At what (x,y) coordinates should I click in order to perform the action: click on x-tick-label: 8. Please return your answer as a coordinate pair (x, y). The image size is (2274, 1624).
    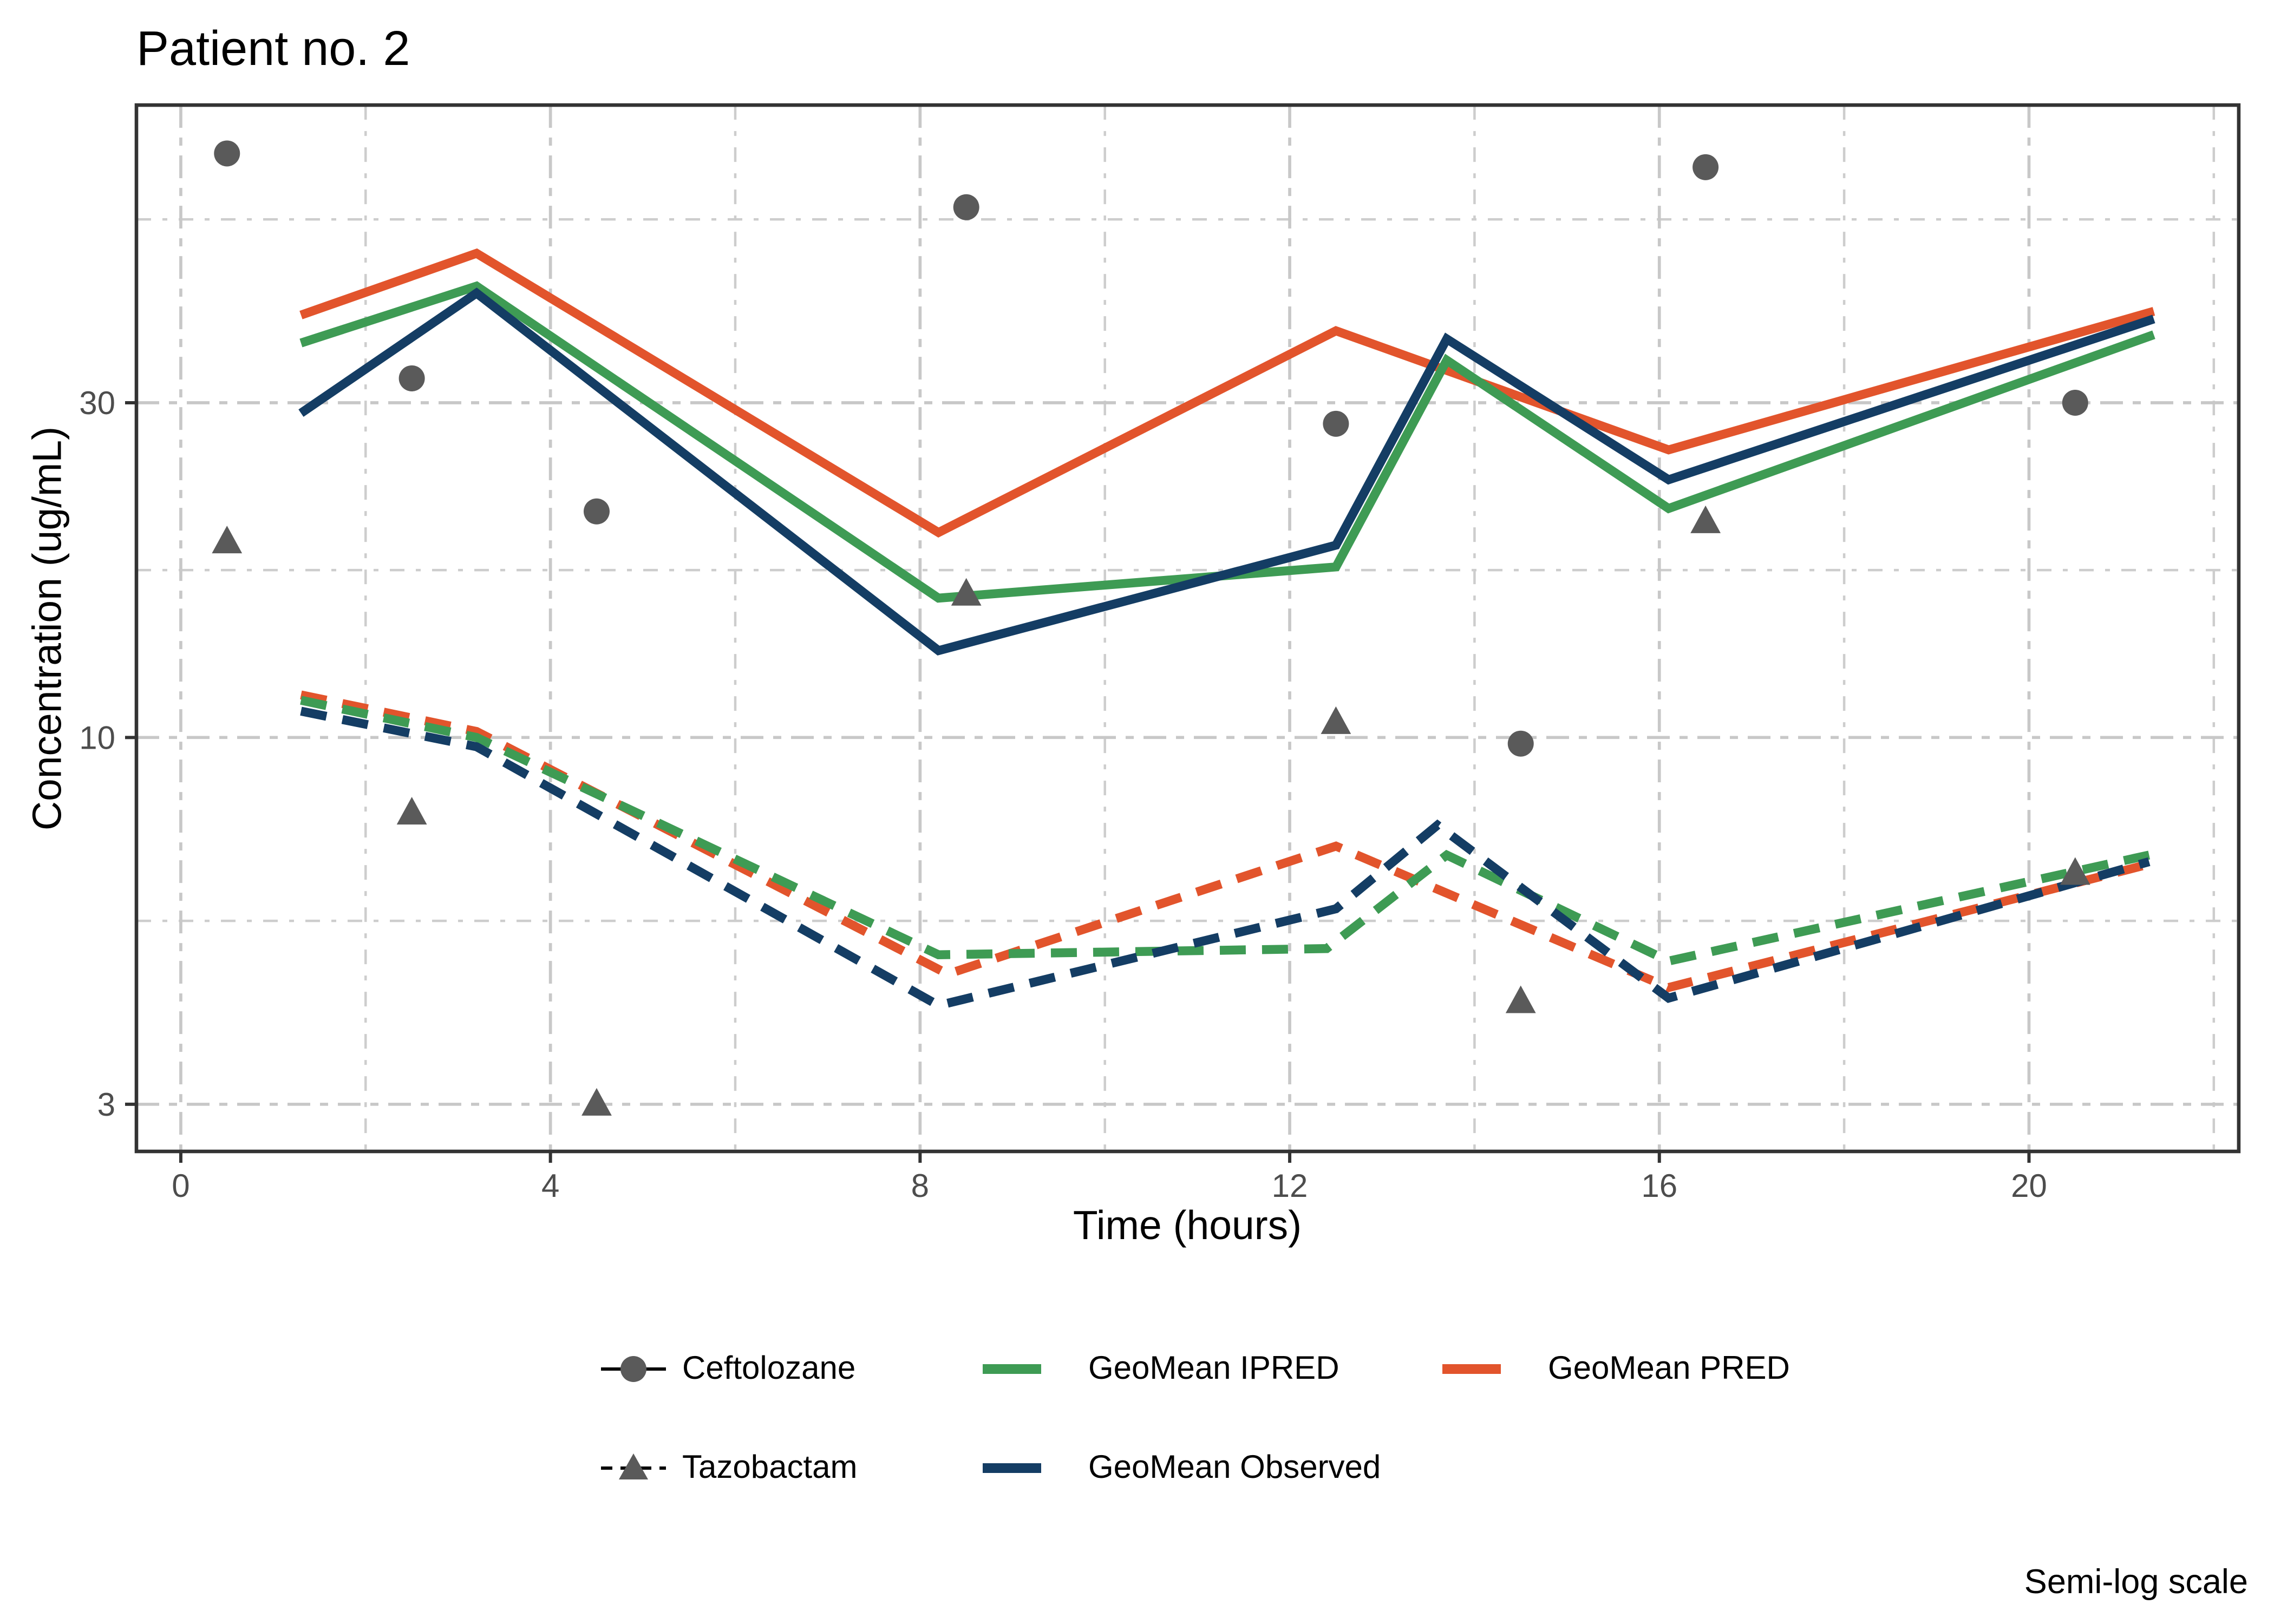
    Looking at the image, I should click on (920, 1186).